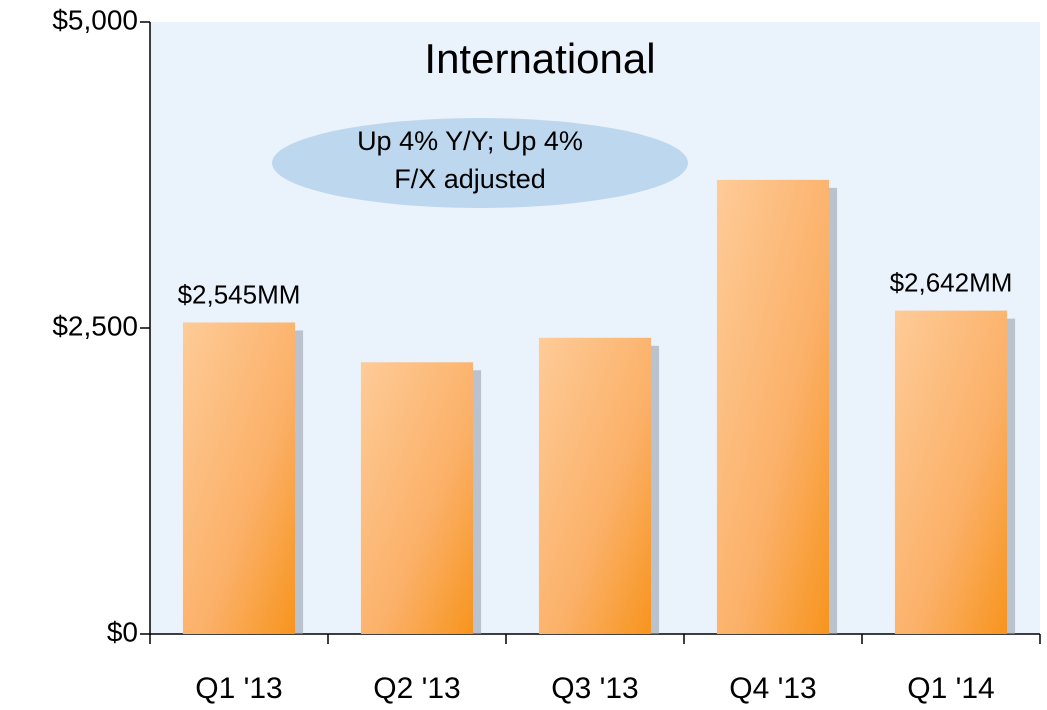 The width and height of the screenshot is (1047, 710). I want to click on annotation-bubble, so click(480, 163).